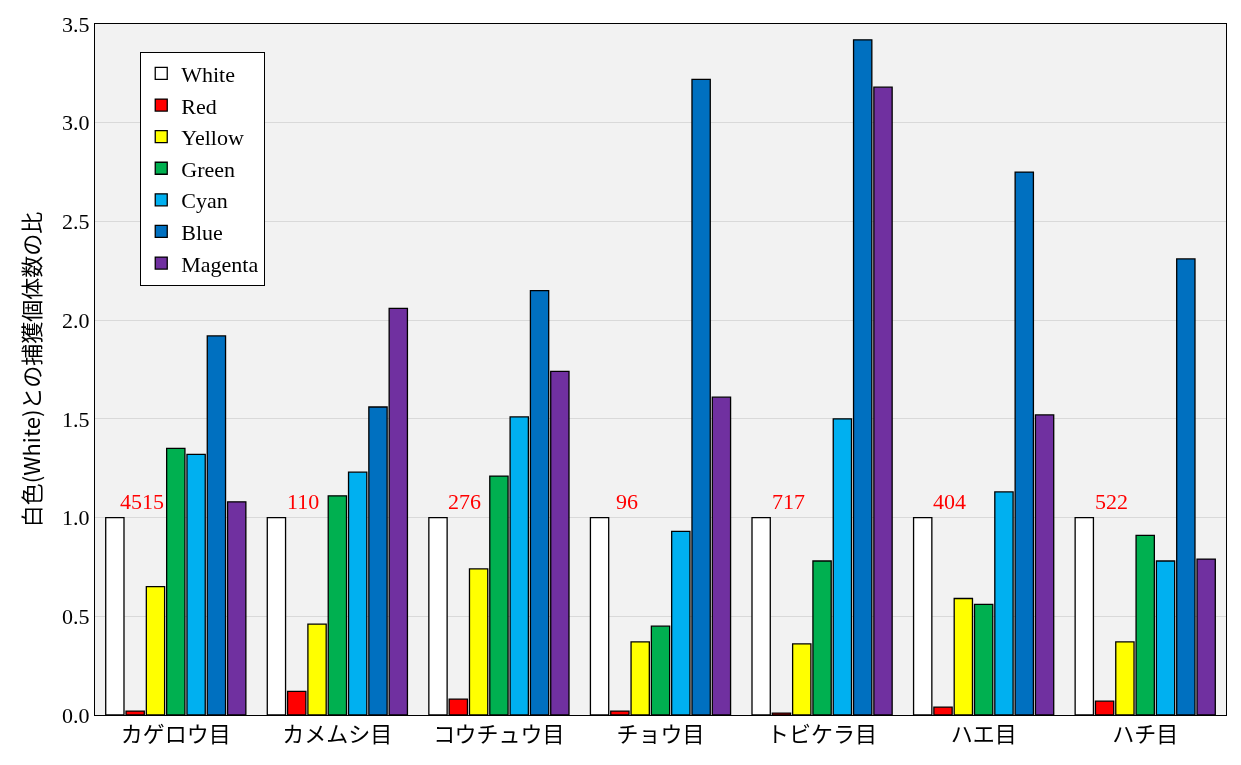 This screenshot has width=1241, height=765. What do you see at coordinates (983, 732) in the screenshot?
I see `x-tick-label: ハエ目` at bounding box center [983, 732].